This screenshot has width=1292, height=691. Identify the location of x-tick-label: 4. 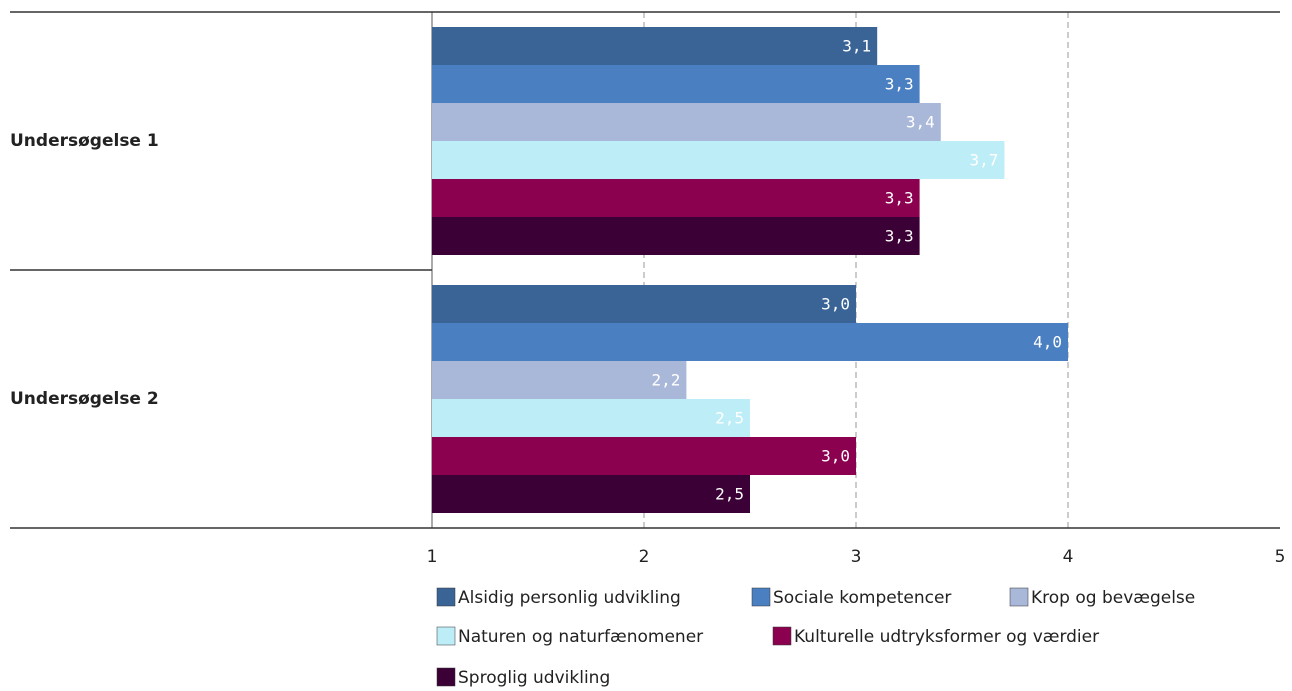
(1068, 557).